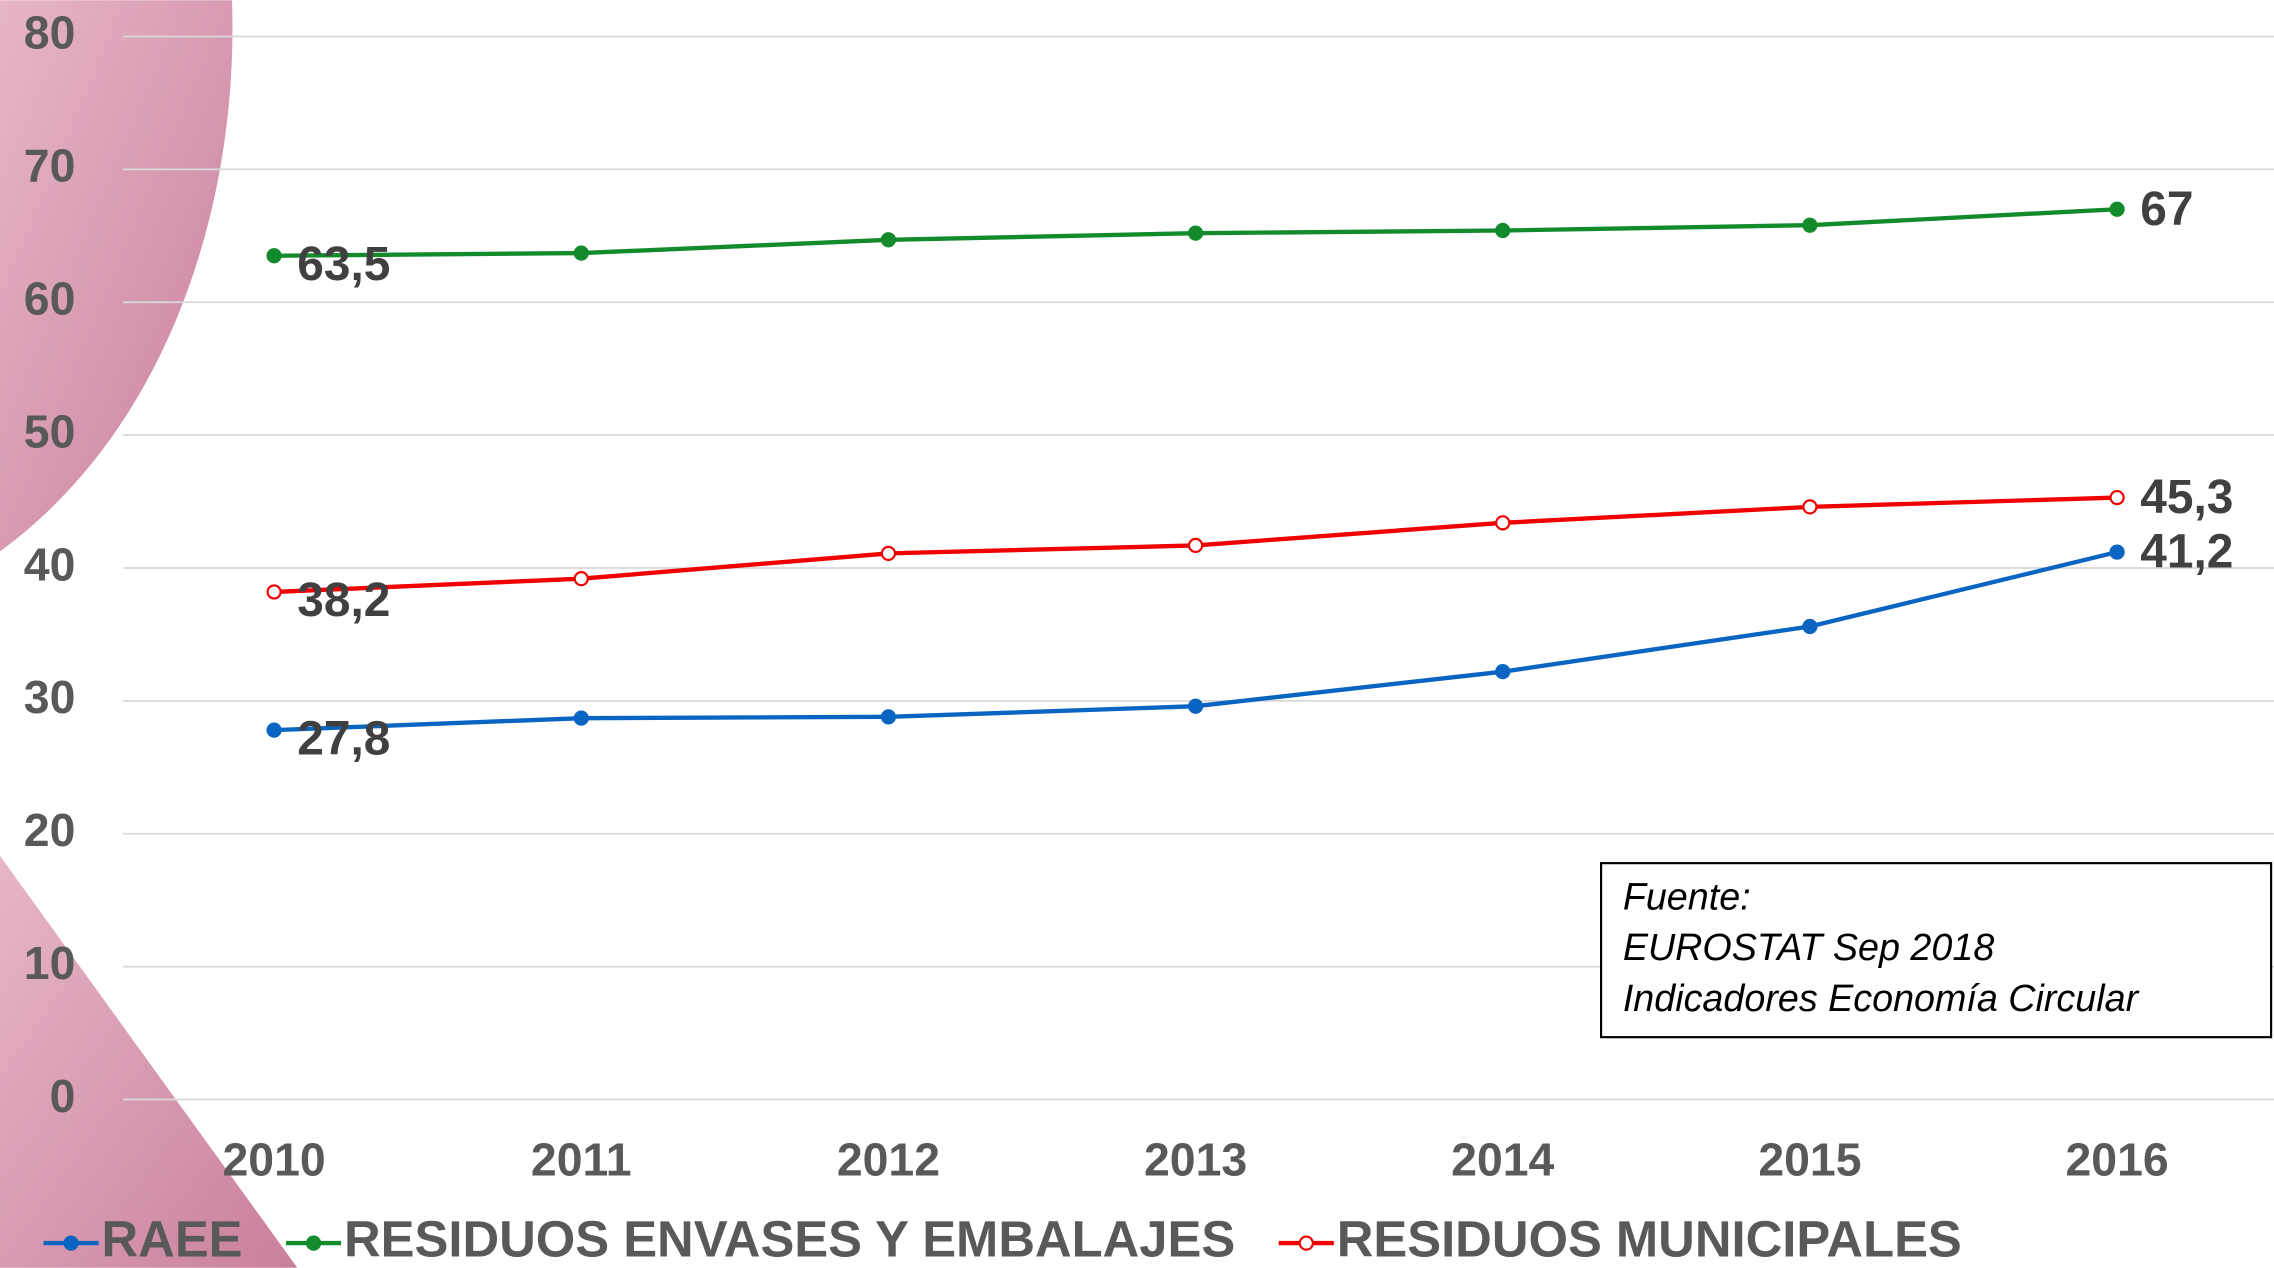  I want to click on x-tick-label: 2013, so click(1195, 1160).